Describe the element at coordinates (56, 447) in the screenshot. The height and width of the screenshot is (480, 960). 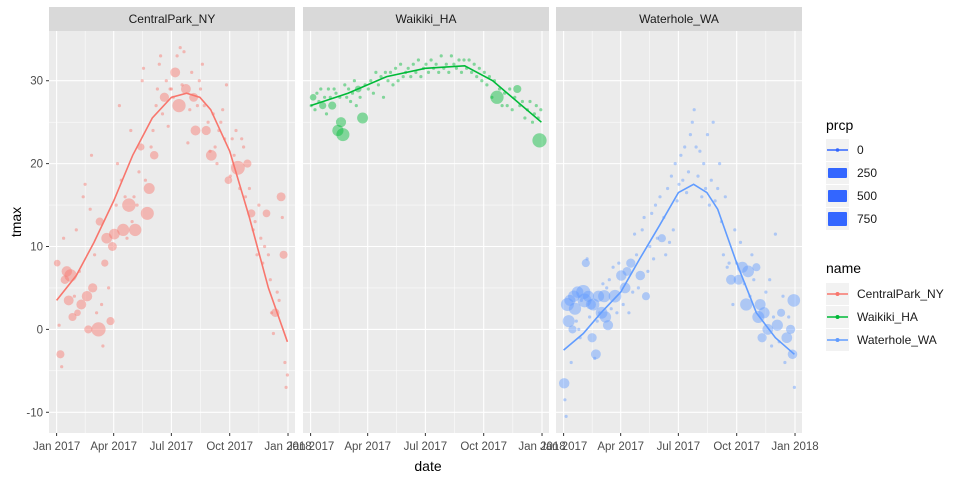
I see `x-tick-label: Jan 2017` at that location.